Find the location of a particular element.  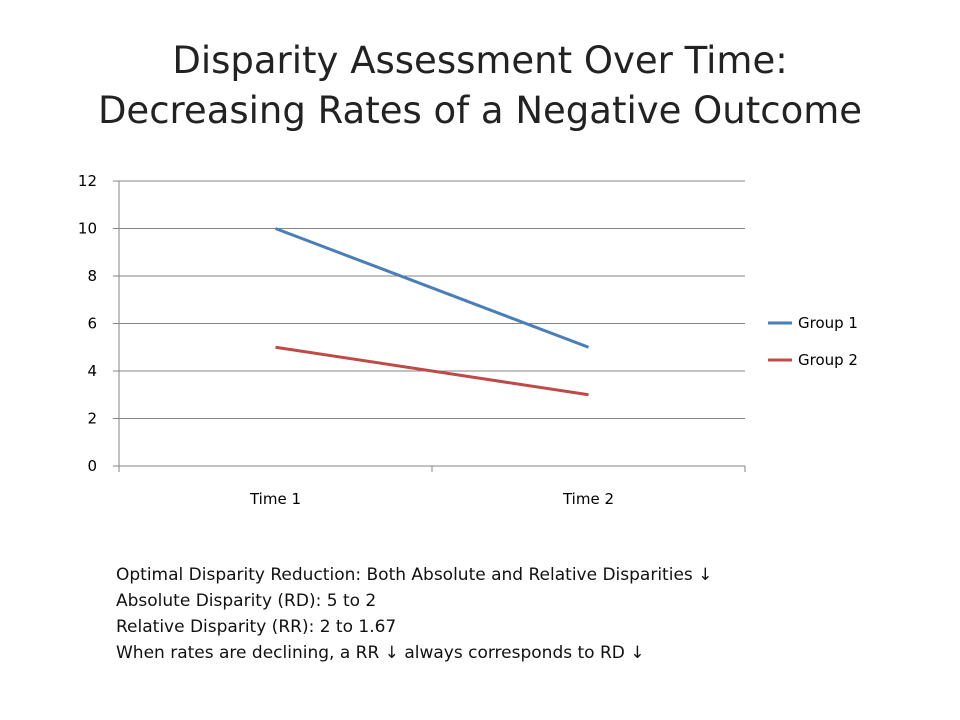

note-relative-disparity: Relative Disparity (RR): 2 to 1.67 is located at coordinates (256, 627).